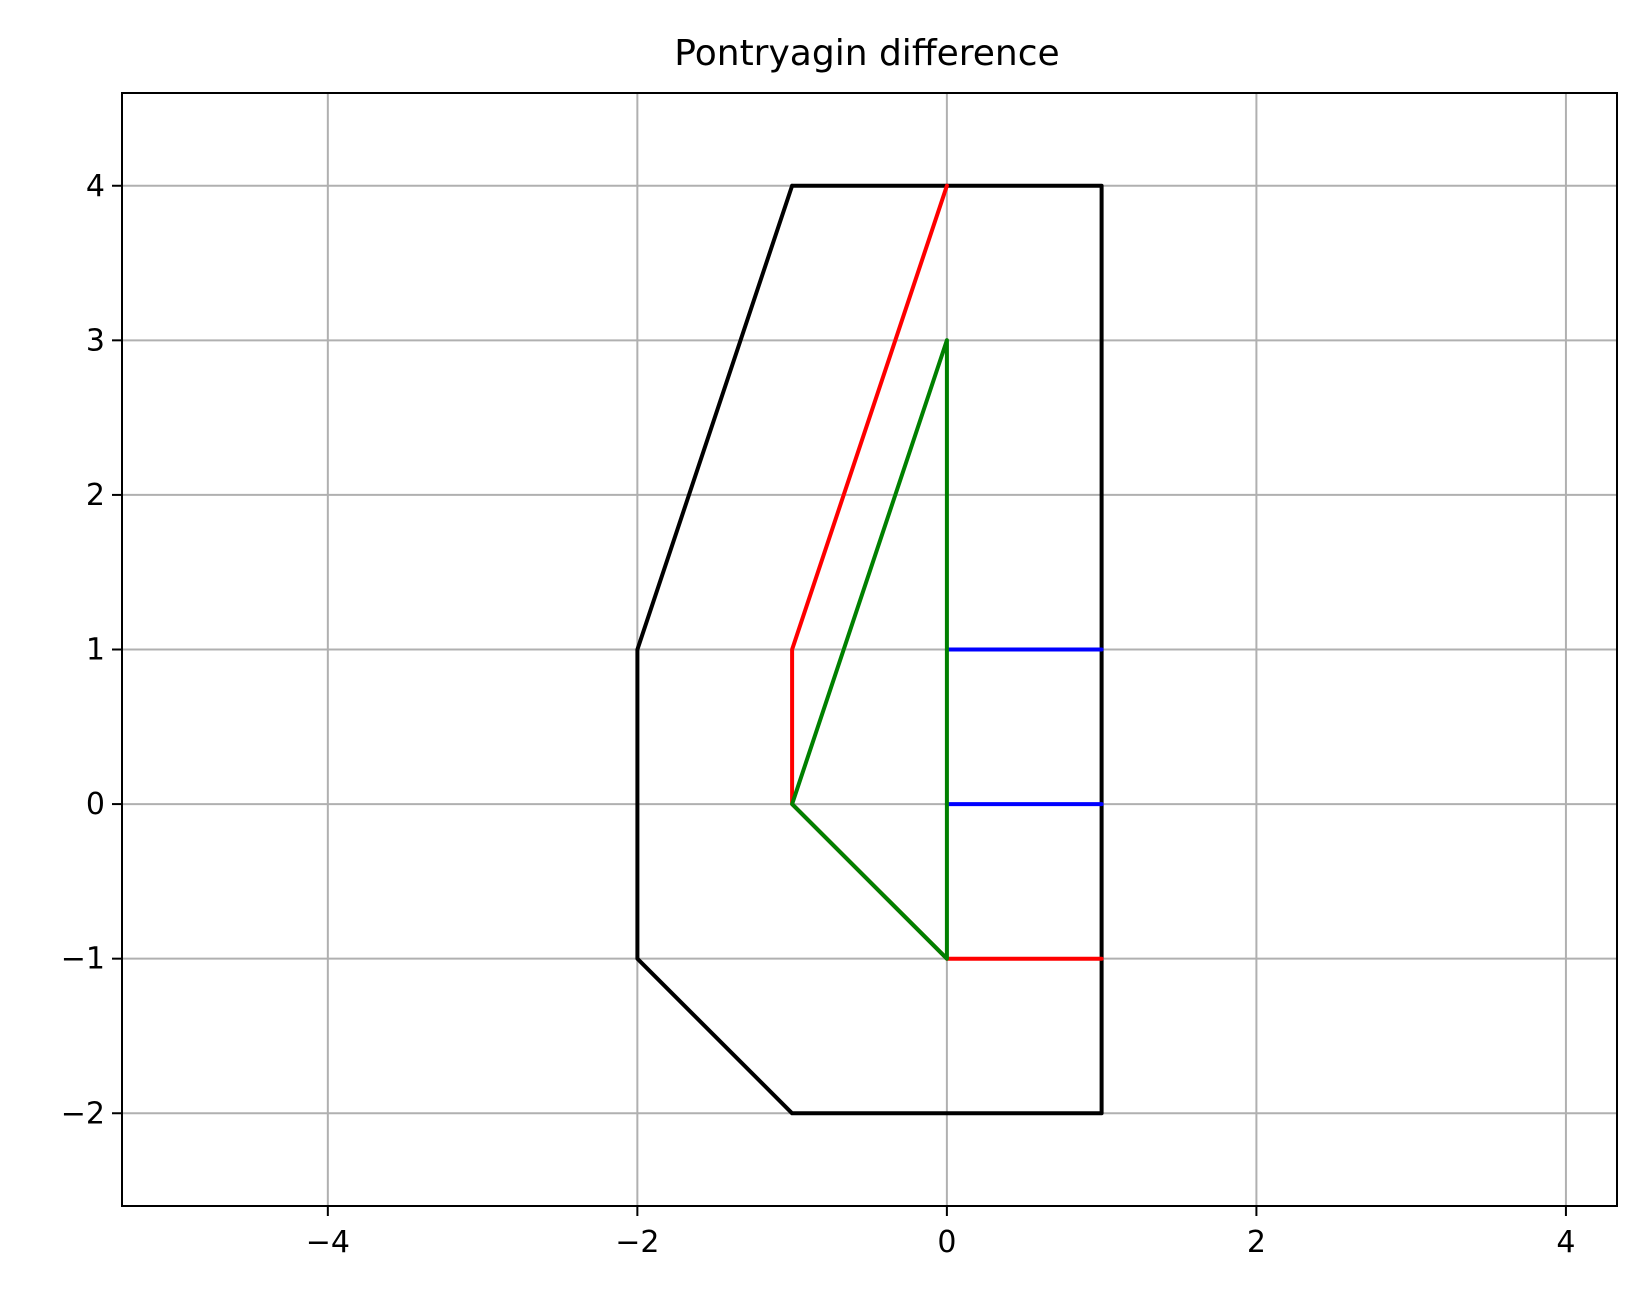  I want to click on chart-title: Pontryagin difference, so click(866, 53).